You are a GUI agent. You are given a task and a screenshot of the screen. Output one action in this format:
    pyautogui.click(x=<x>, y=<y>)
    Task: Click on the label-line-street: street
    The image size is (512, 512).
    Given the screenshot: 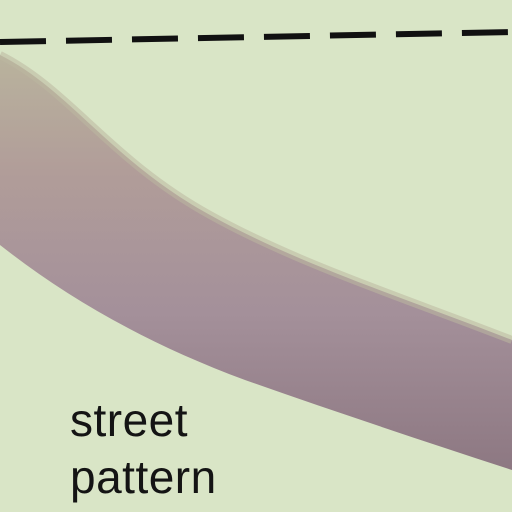 What is the action you would take?
    pyautogui.click(x=190, y=420)
    